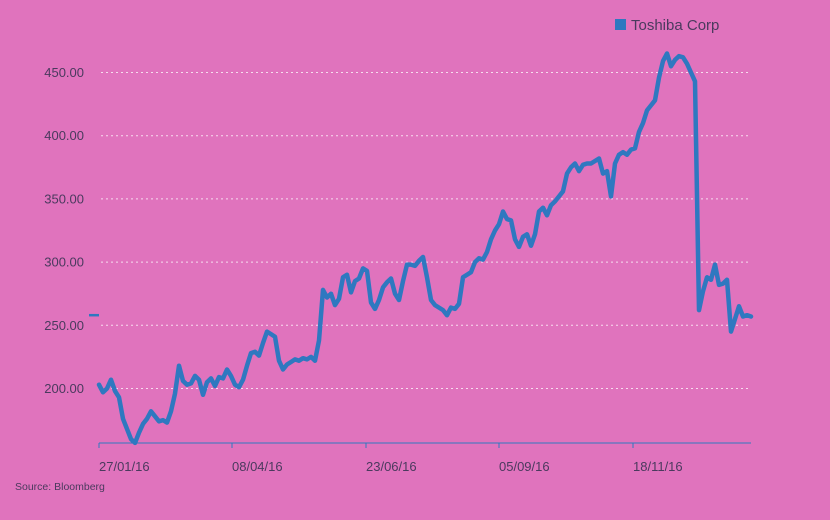  I want to click on x-tick-label: 18/11/16, so click(658, 466).